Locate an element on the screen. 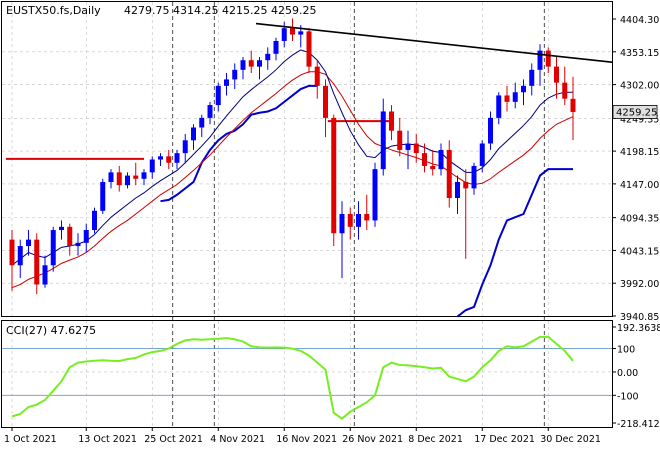 This screenshot has height=454, width=660. trendline is located at coordinates (434, 43).